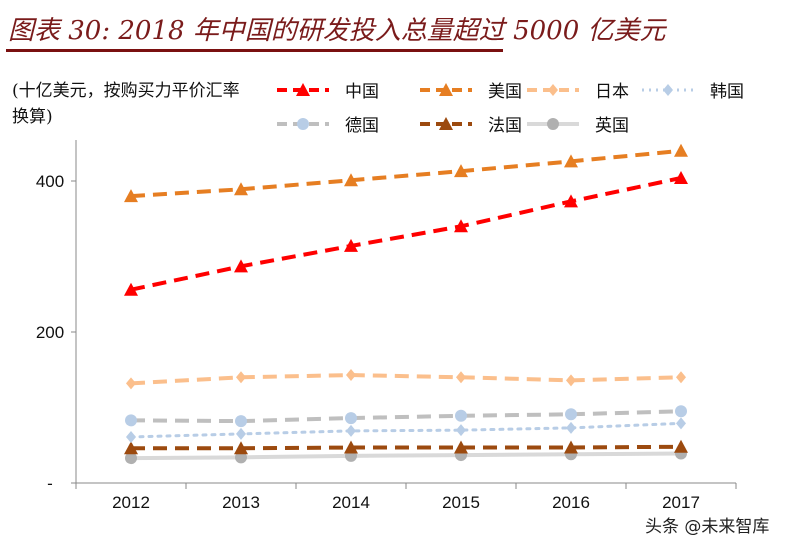 The width and height of the screenshot is (793, 538). I want to click on legend-item: 法国, so click(470, 123).